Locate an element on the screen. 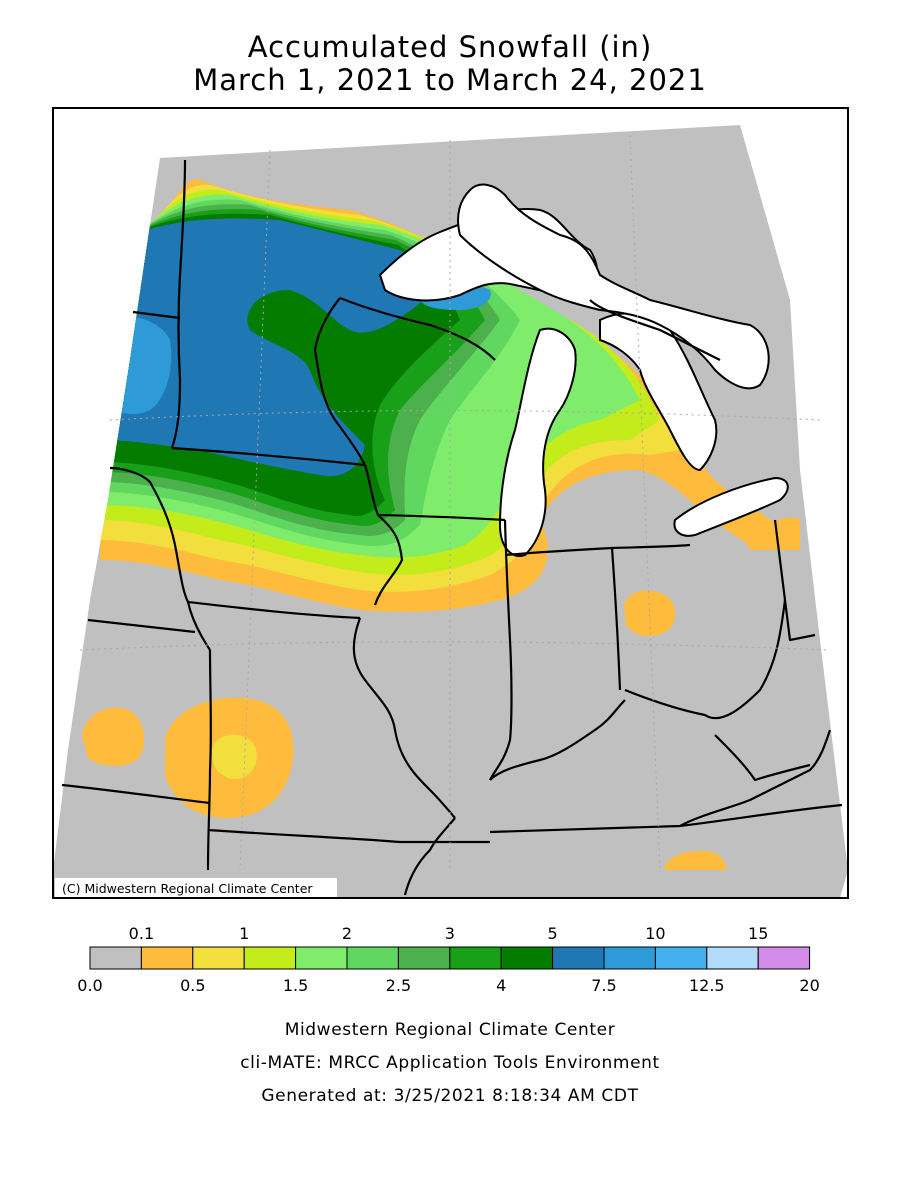 This screenshot has height=1200, width=900. lake-erie is located at coordinates (731, 506).